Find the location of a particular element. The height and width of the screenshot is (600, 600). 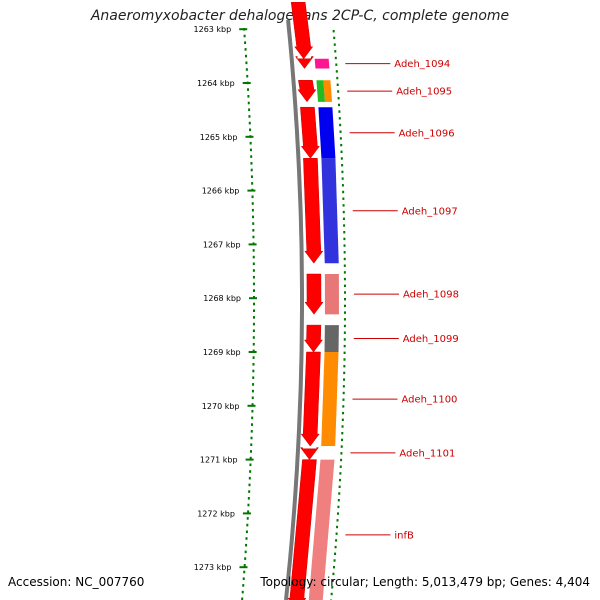

gene-label-adeh_1097: Adeh_1097 is located at coordinates (430, 211).